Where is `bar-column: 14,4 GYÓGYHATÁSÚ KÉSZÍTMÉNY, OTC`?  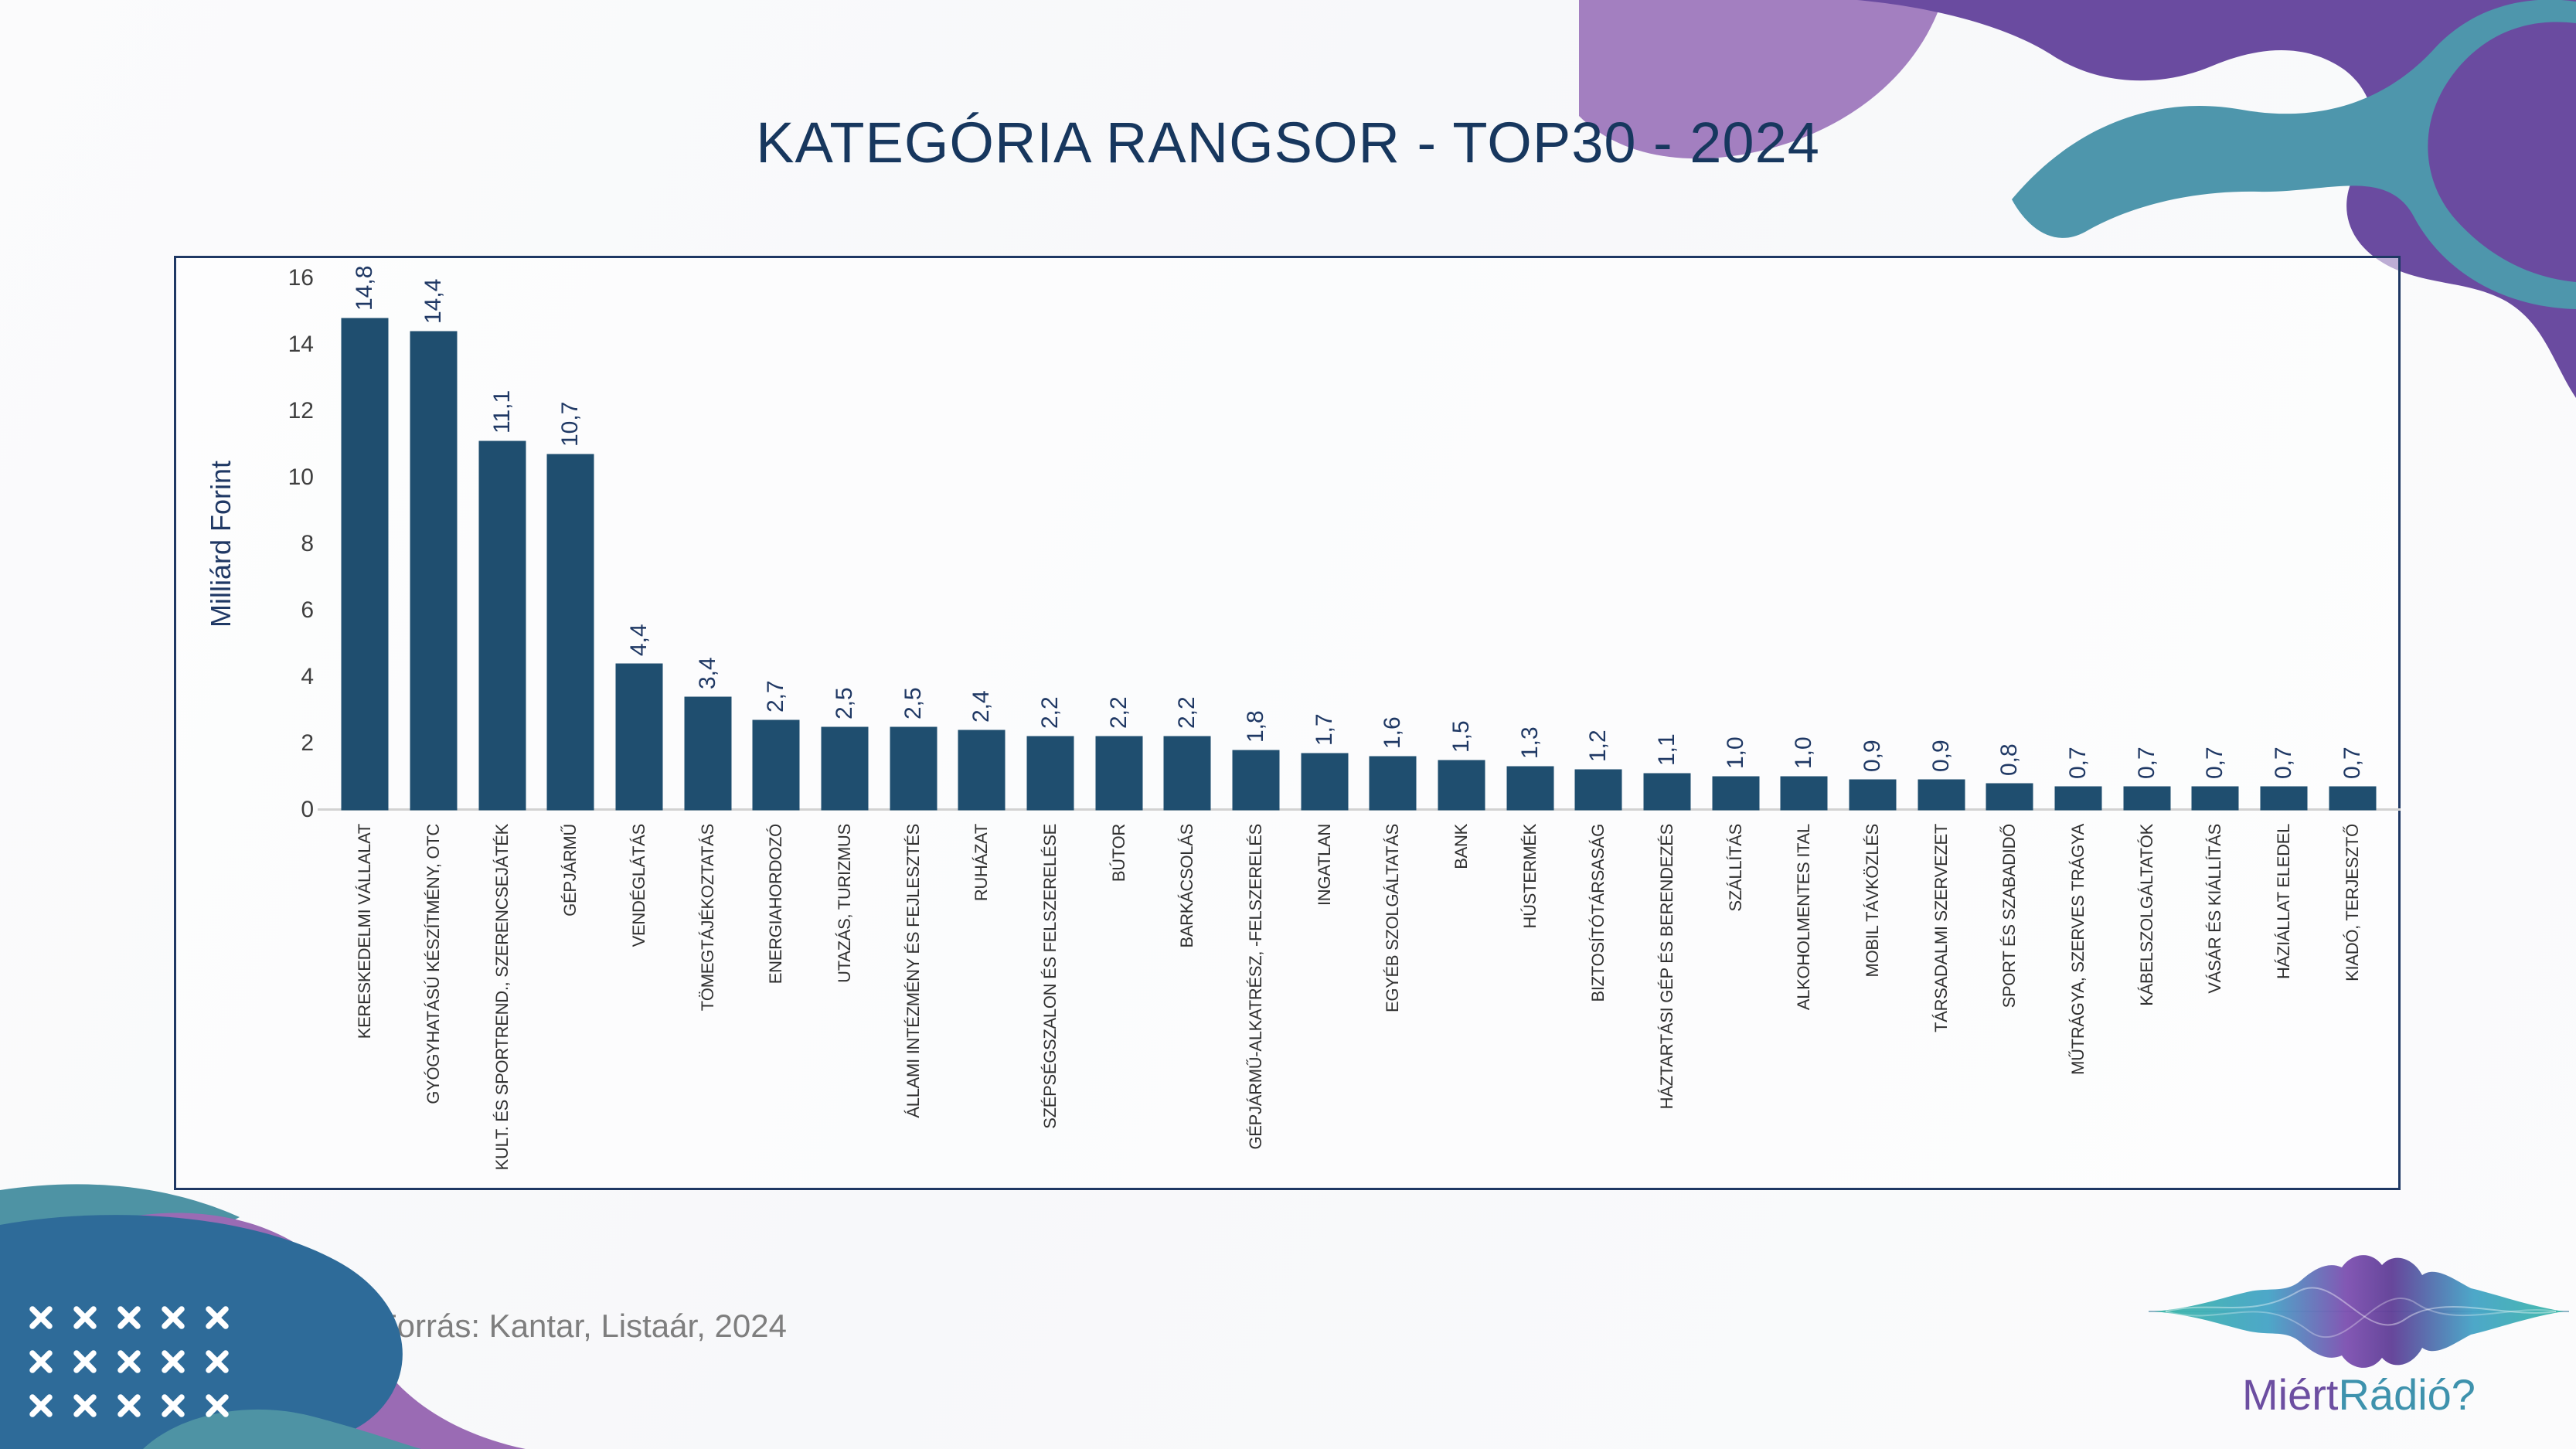 bar-column: 14,4 GYÓGYHATÁSÚ KÉSZÍTMÉNY, OTC is located at coordinates (434, 723).